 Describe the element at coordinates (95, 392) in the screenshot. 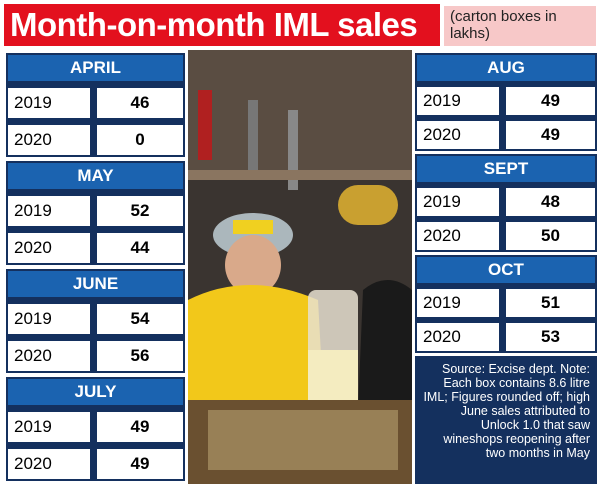

I see `month-header: JULY` at that location.